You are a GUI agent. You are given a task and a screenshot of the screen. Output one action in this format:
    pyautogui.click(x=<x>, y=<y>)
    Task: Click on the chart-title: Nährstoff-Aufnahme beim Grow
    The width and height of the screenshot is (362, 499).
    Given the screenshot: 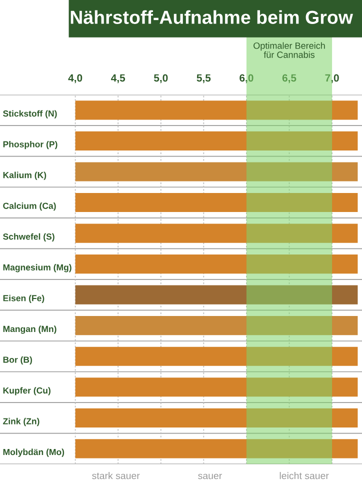 What is the action you would take?
    pyautogui.click(x=211, y=17)
    